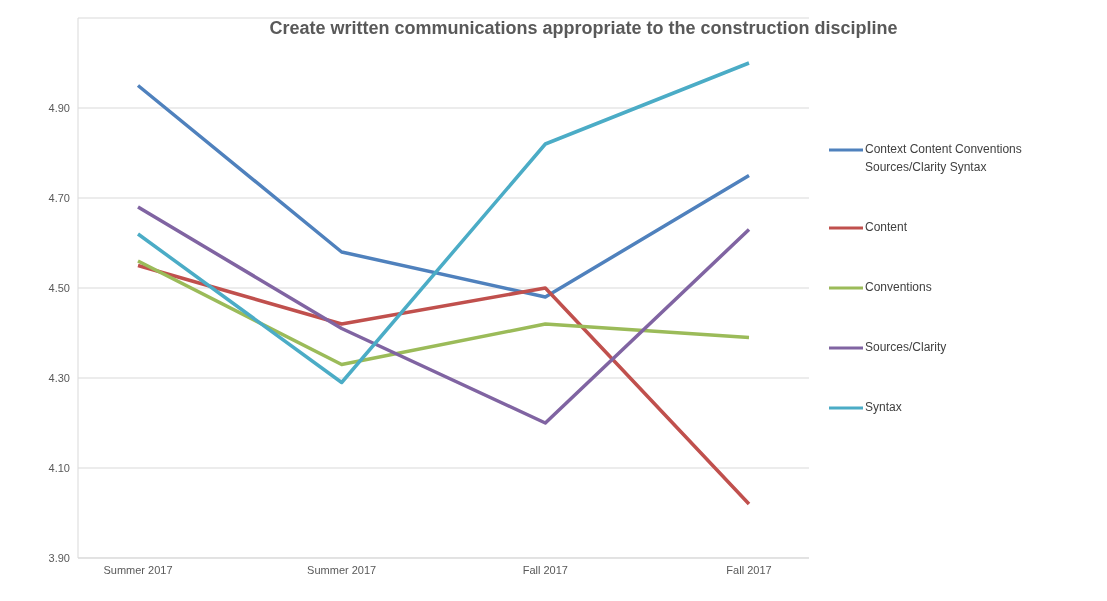  I want to click on legend-label: Context Content Conventions Sources/Clarity Syntax, so click(944, 158).